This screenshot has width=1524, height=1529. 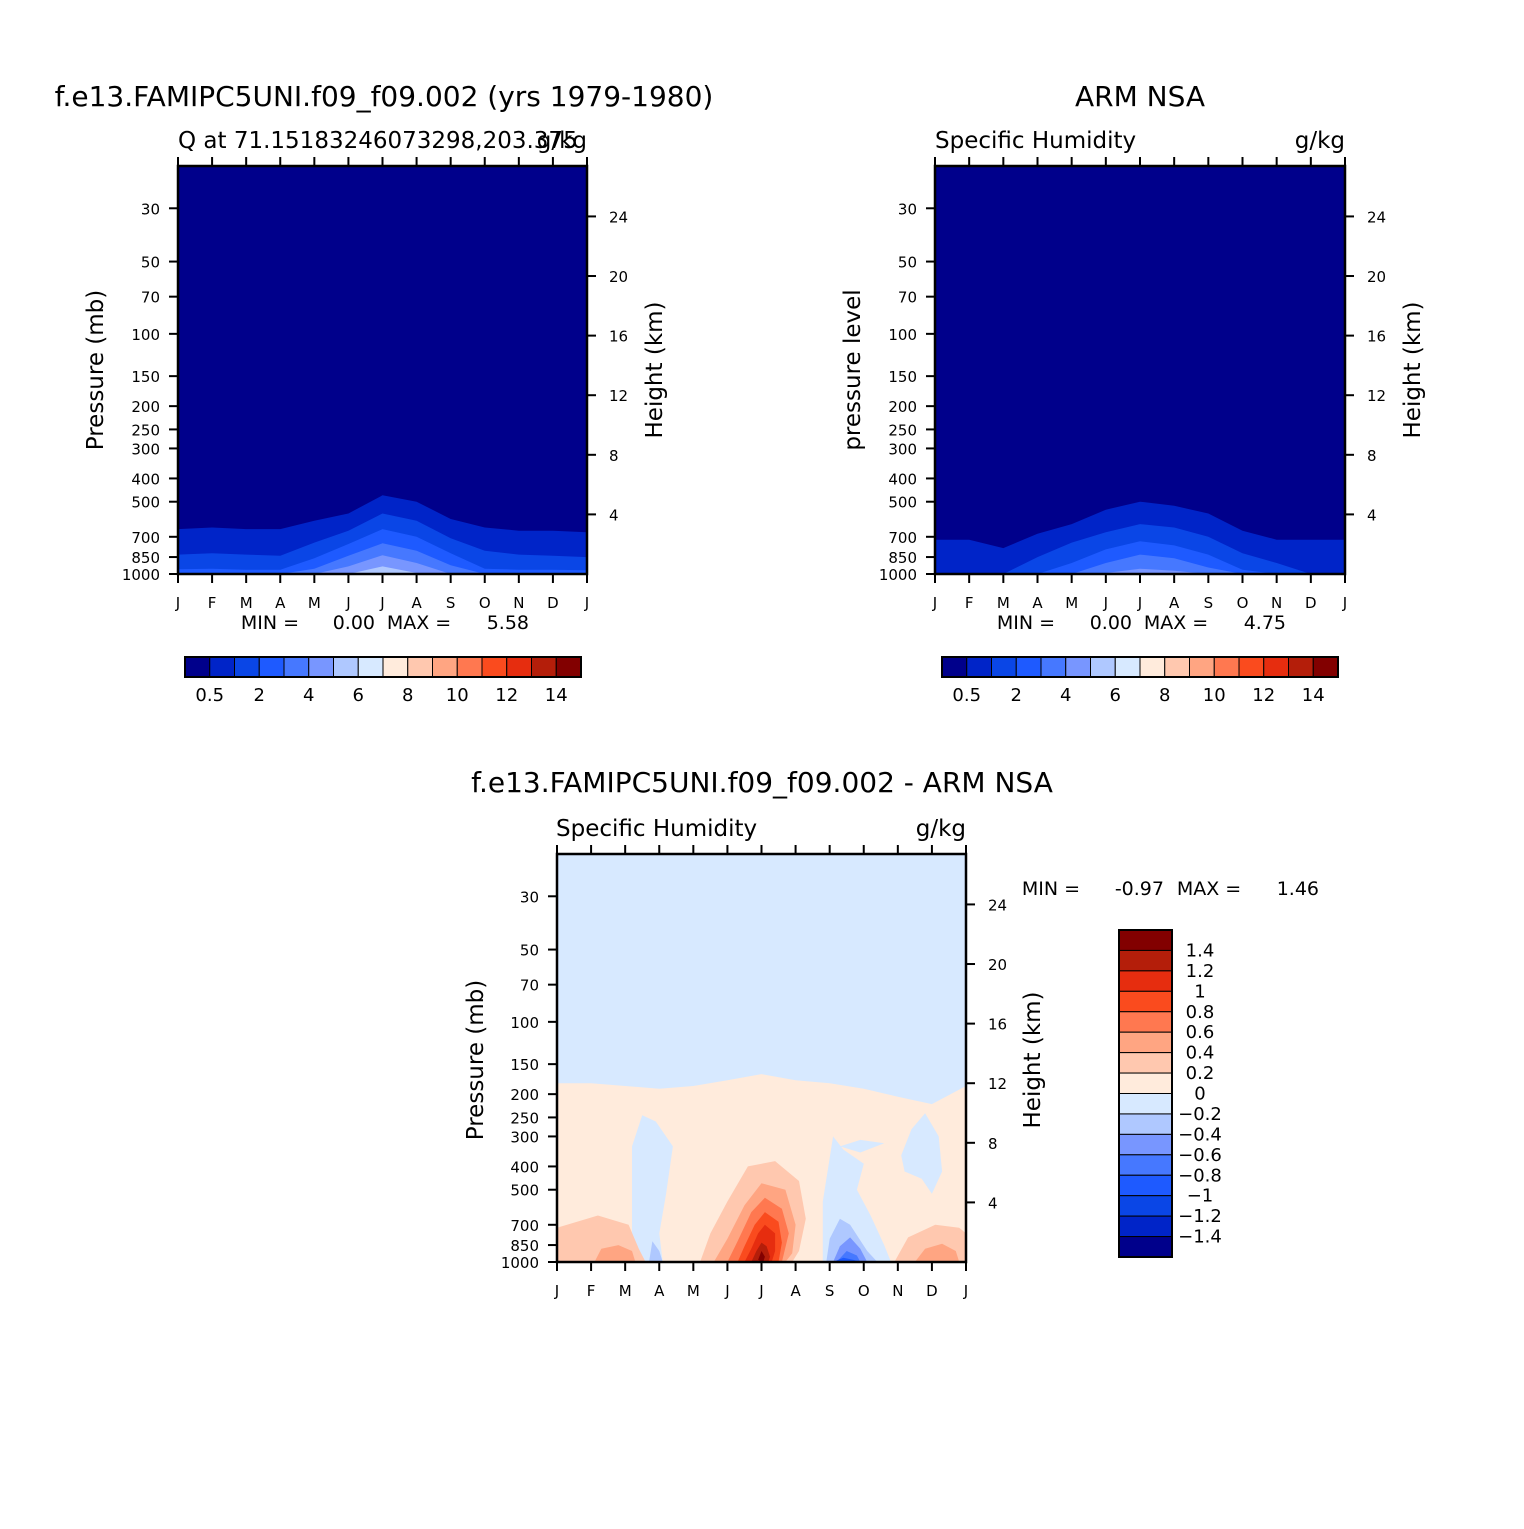 I want to click on panel-obs-ytick-label: 700, so click(x=902, y=538).